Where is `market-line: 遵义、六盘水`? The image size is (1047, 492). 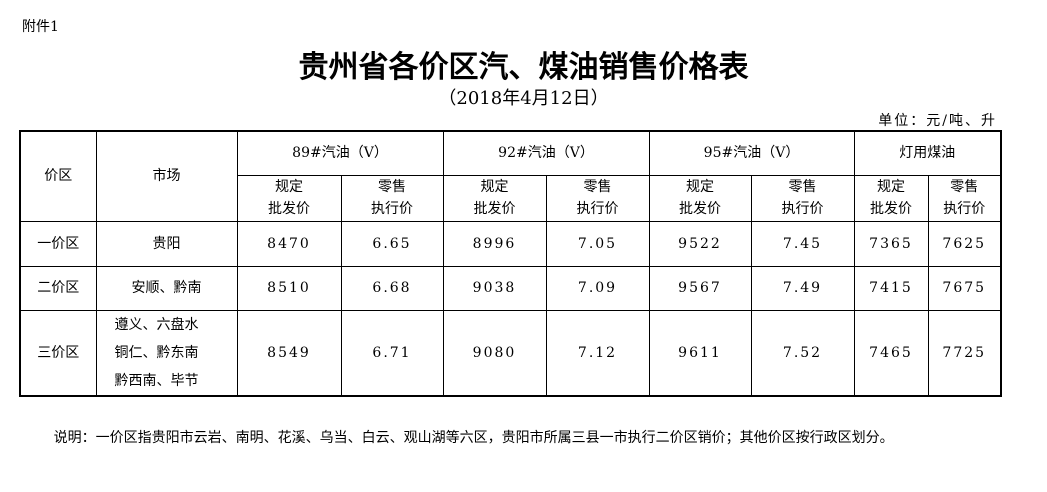 market-line: 遵义、六盘水 is located at coordinates (156, 324).